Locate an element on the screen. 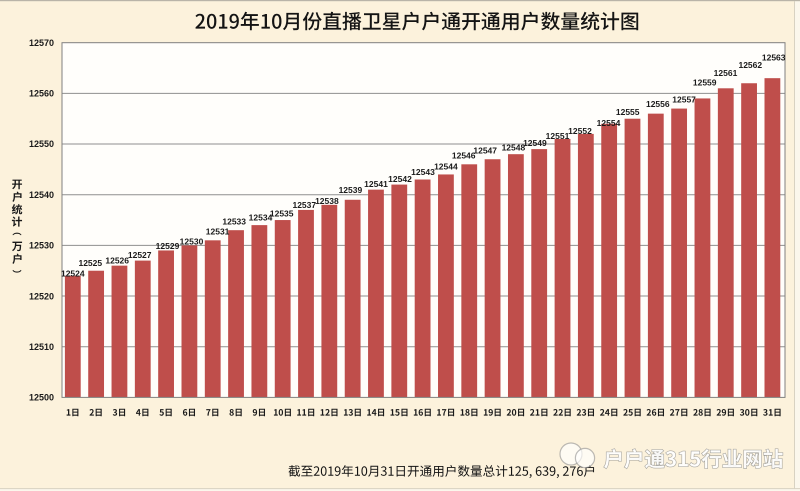  svg-text: 12550 is located at coordinates (41, 144).